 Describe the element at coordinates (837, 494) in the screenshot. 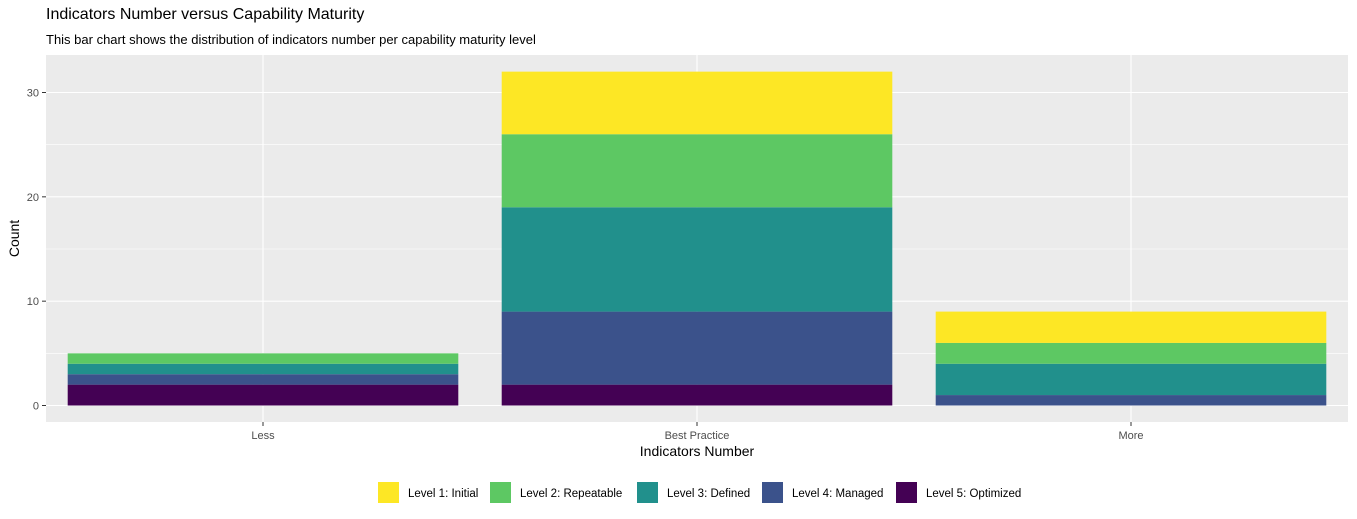

I see `legend-label: Level 4: Managed` at that location.